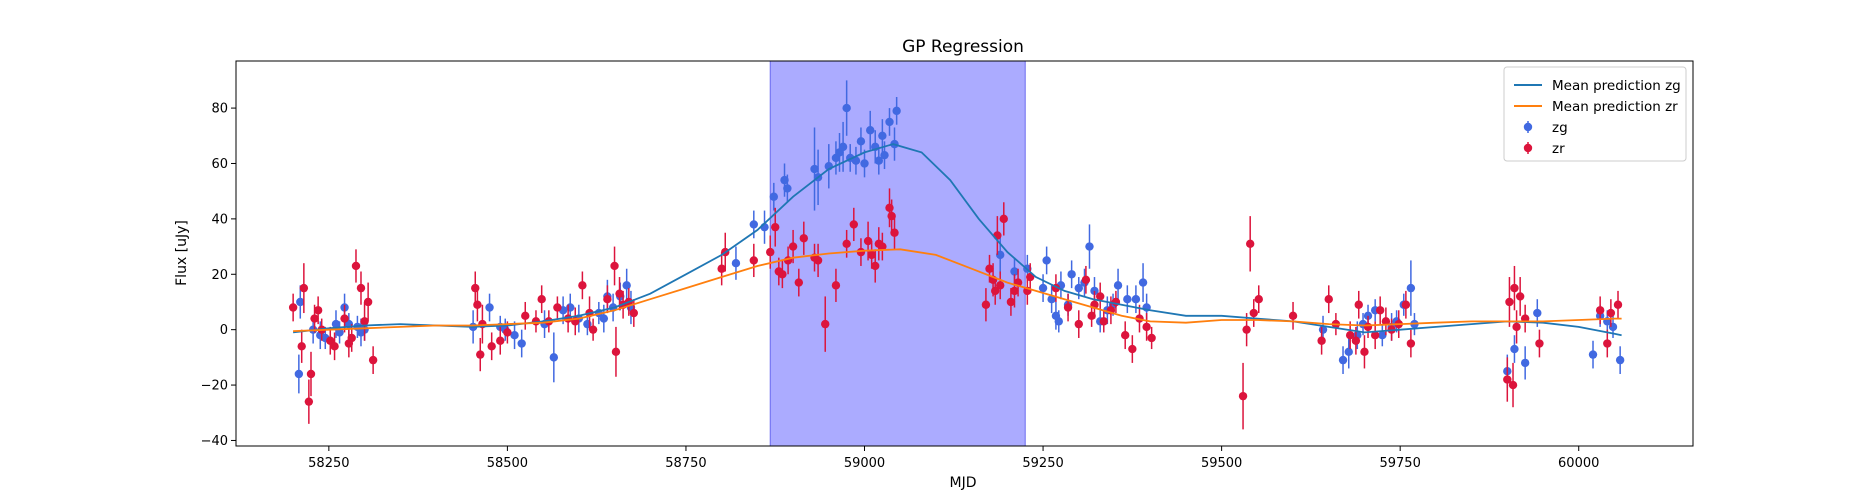 This screenshot has width=1875, height=504. Describe the element at coordinates (963, 47) in the screenshot. I see `chart-title: GP Regression` at that location.